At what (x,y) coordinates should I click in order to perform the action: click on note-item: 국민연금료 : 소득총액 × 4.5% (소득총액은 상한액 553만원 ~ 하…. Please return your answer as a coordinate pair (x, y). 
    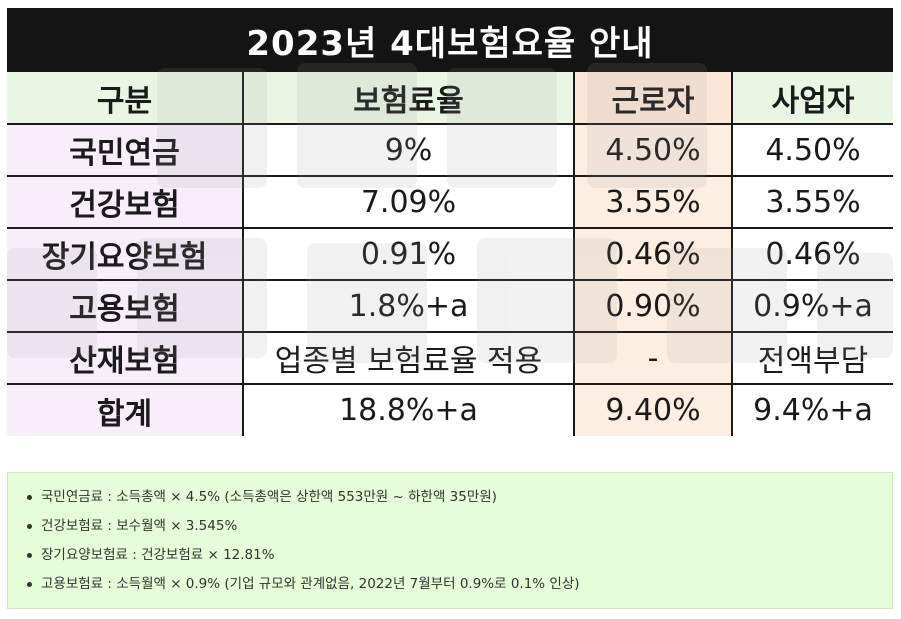
    Looking at the image, I should click on (459, 497).